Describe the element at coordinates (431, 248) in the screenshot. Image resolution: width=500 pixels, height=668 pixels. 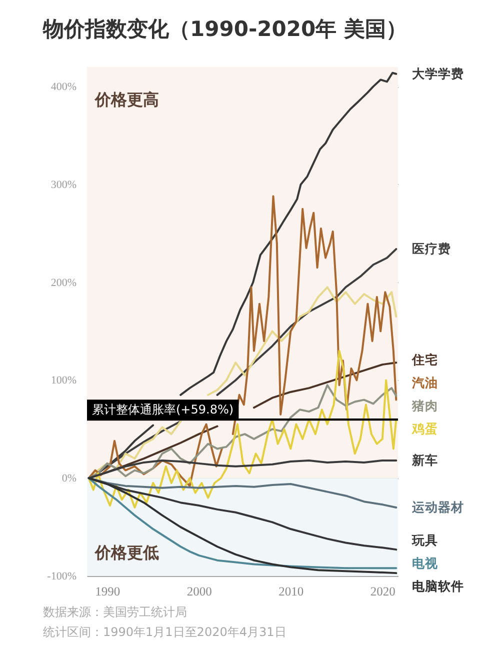
I see `series-label: 医疗费` at that location.